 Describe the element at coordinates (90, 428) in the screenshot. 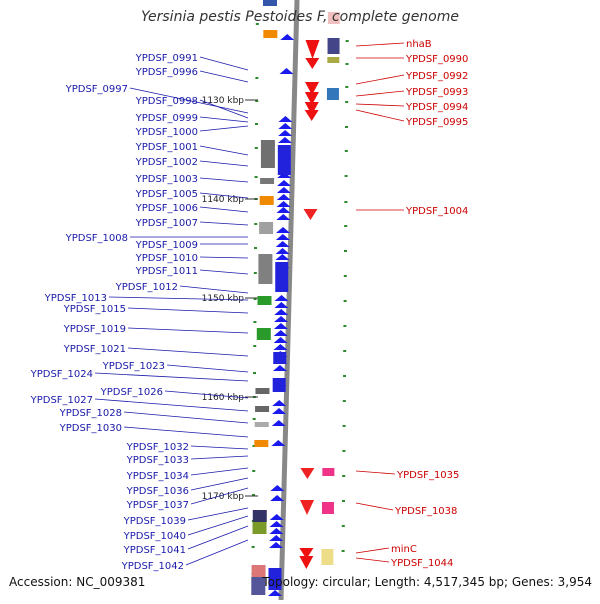

I see `left-gene-label: YPDSF_1030` at that location.